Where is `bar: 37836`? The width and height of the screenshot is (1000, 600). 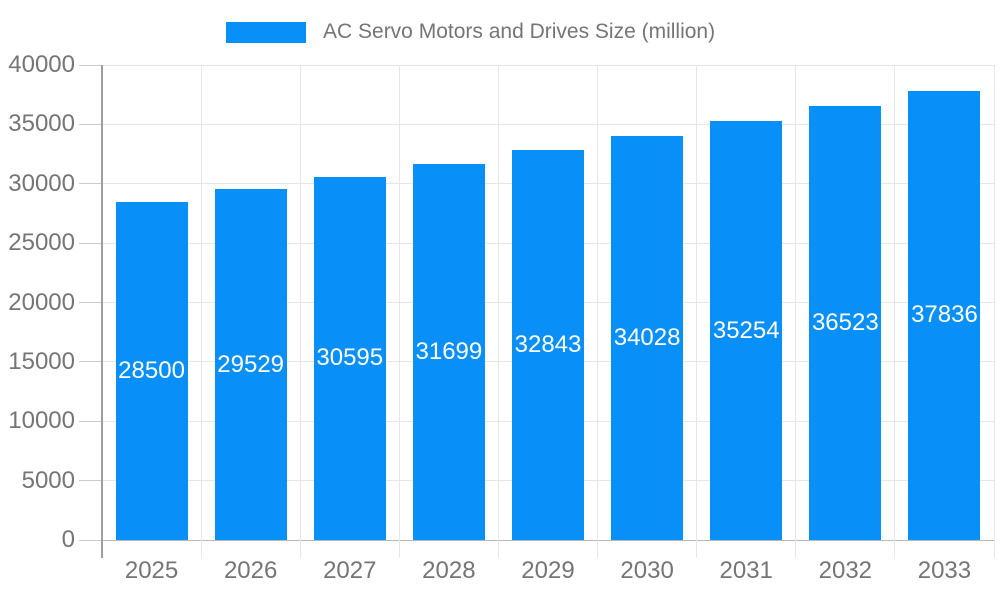 bar: 37836 is located at coordinates (944, 315).